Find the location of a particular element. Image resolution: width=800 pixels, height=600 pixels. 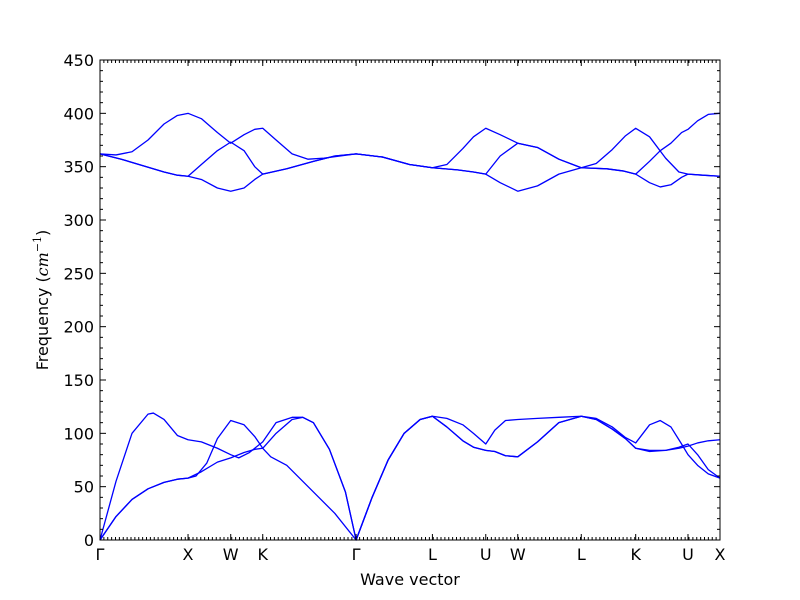

y-axis-label: Frequency (cm−1) is located at coordinates (41, 300).